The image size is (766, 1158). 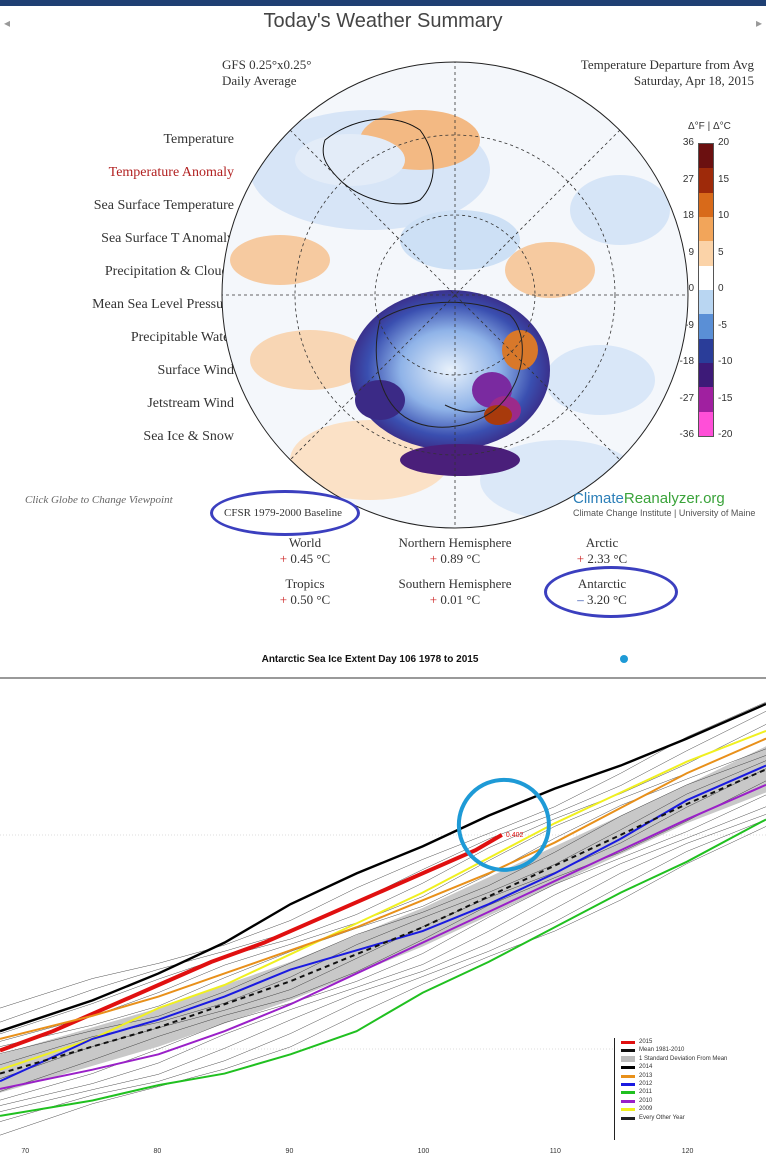 What do you see at coordinates (709, 126) in the screenshot?
I see `colorbar-title: Δ°F | Δ°C` at bounding box center [709, 126].